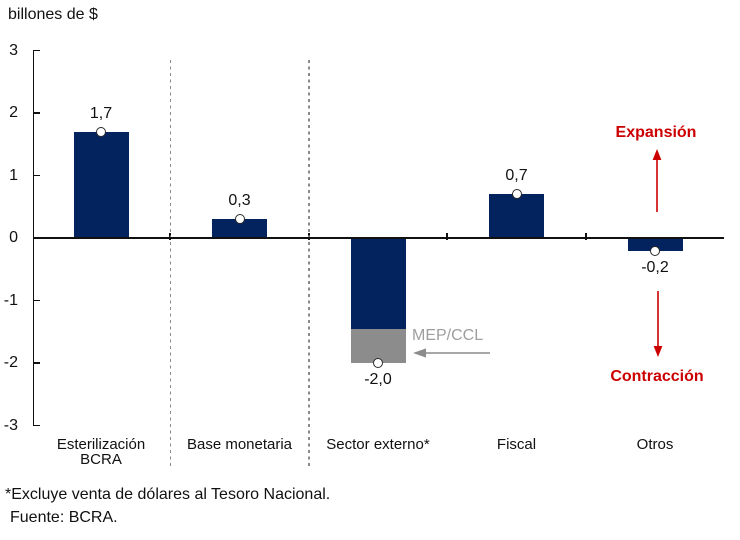 The image size is (740, 540). I want to click on axis-unit-title: billones de $, so click(53, 14).